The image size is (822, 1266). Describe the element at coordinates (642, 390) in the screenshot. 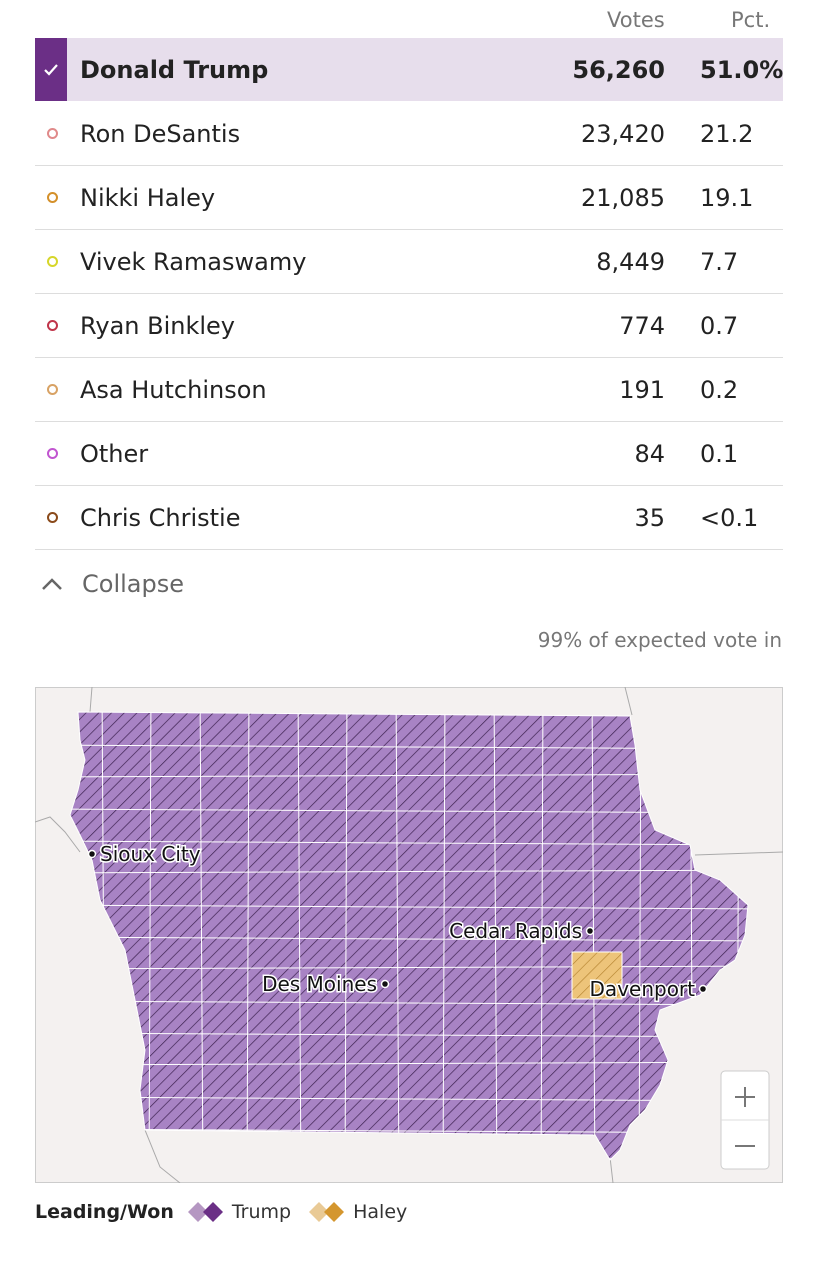

I see `candidate-votes: 191` at that location.